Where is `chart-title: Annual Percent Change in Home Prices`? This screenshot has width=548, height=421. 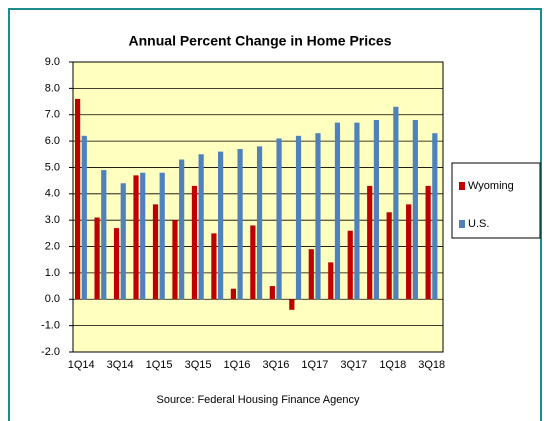
chart-title: Annual Percent Change in Home Prices is located at coordinates (260, 41).